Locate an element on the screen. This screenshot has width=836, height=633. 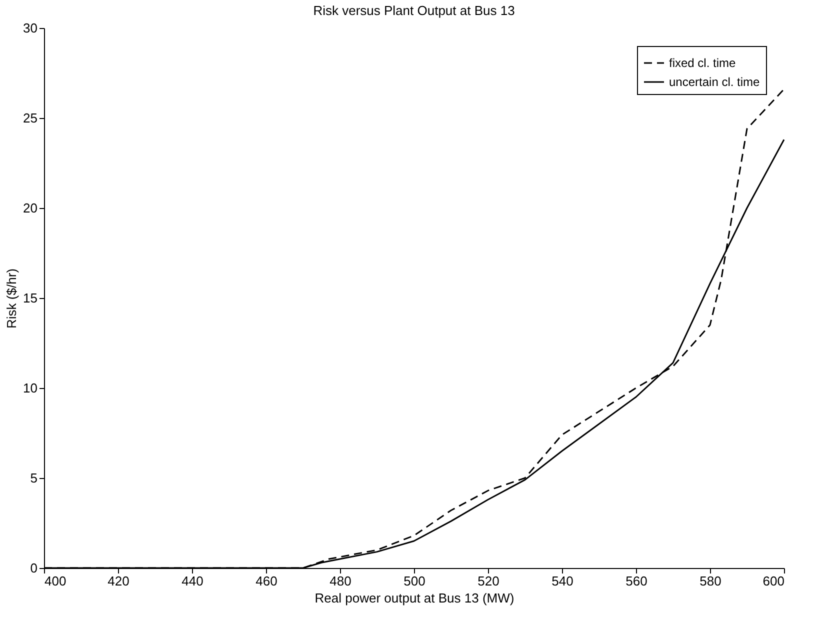
y-tick-label: 0 is located at coordinates (34, 568).